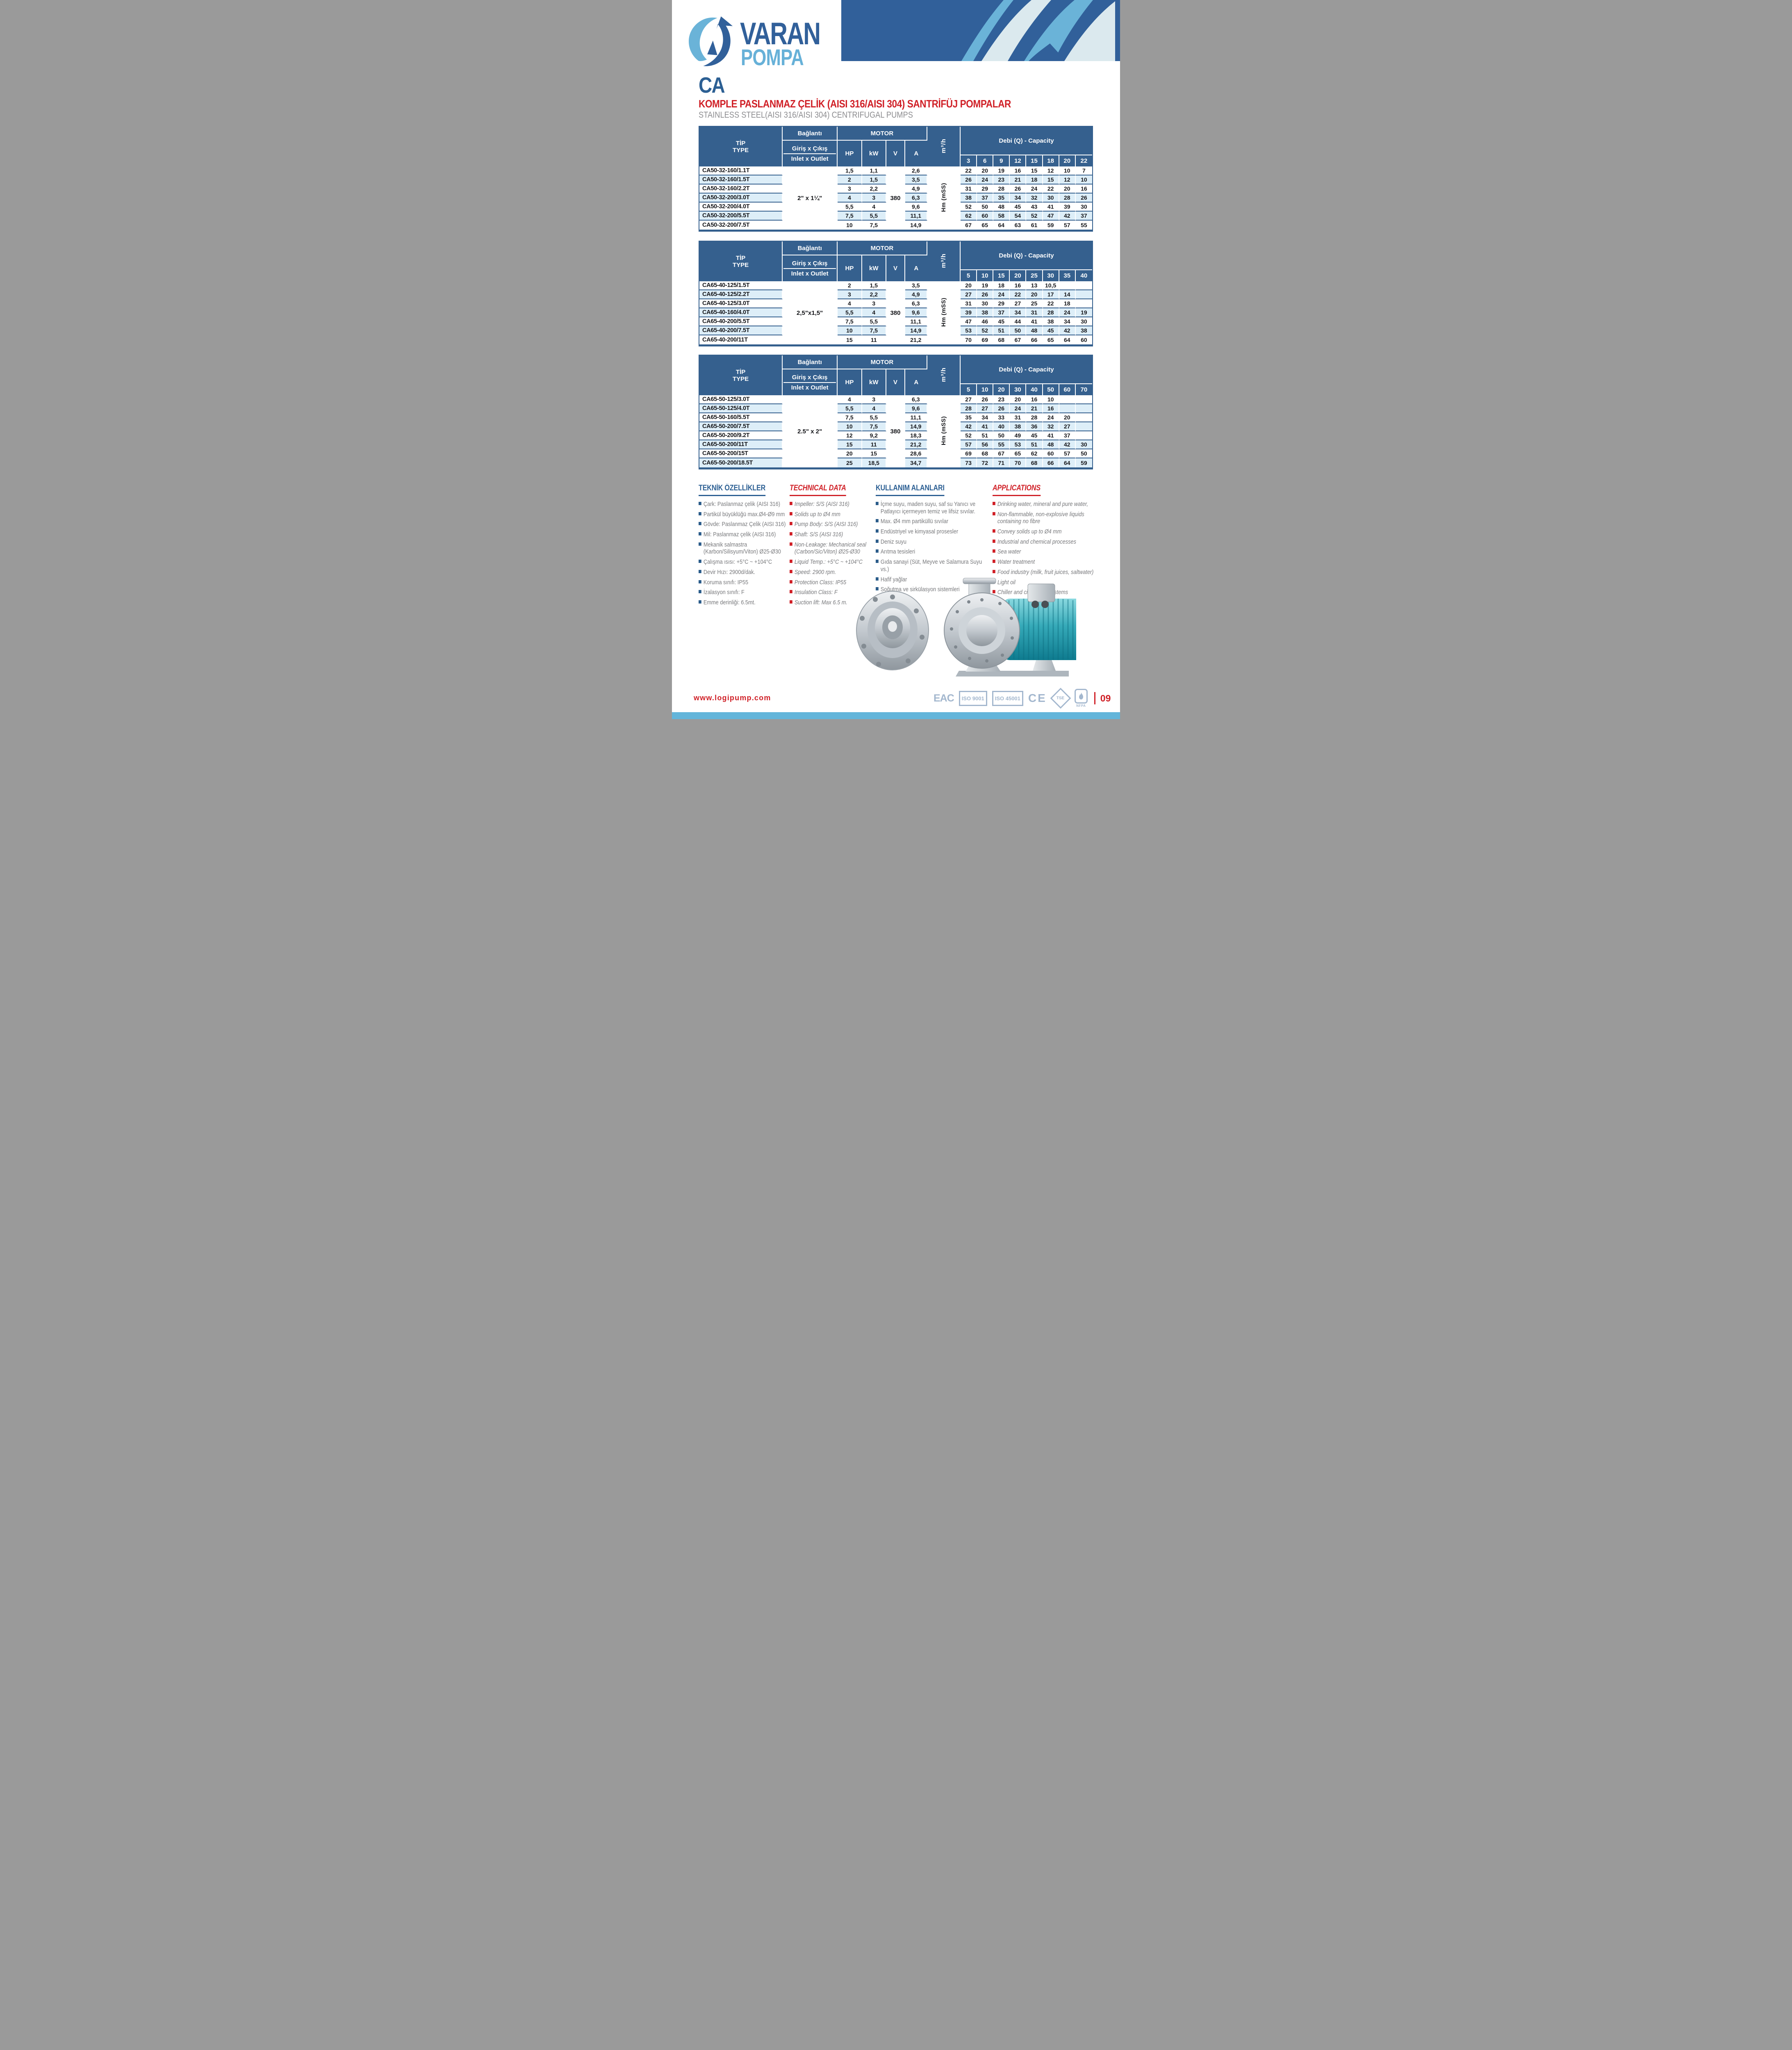 The width and height of the screenshot is (1792, 2050). I want to click on capacity-value: 38, so click(1083, 330).